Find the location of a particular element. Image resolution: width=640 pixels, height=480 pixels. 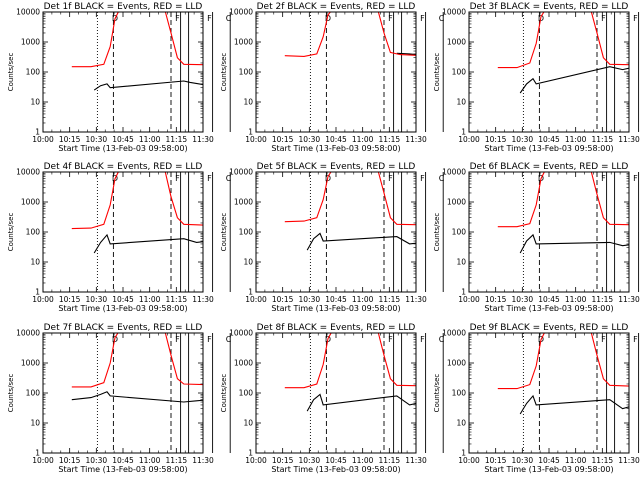

panel-title: Det 8f BLACK = Events, RED = LLD is located at coordinates (336, 328).